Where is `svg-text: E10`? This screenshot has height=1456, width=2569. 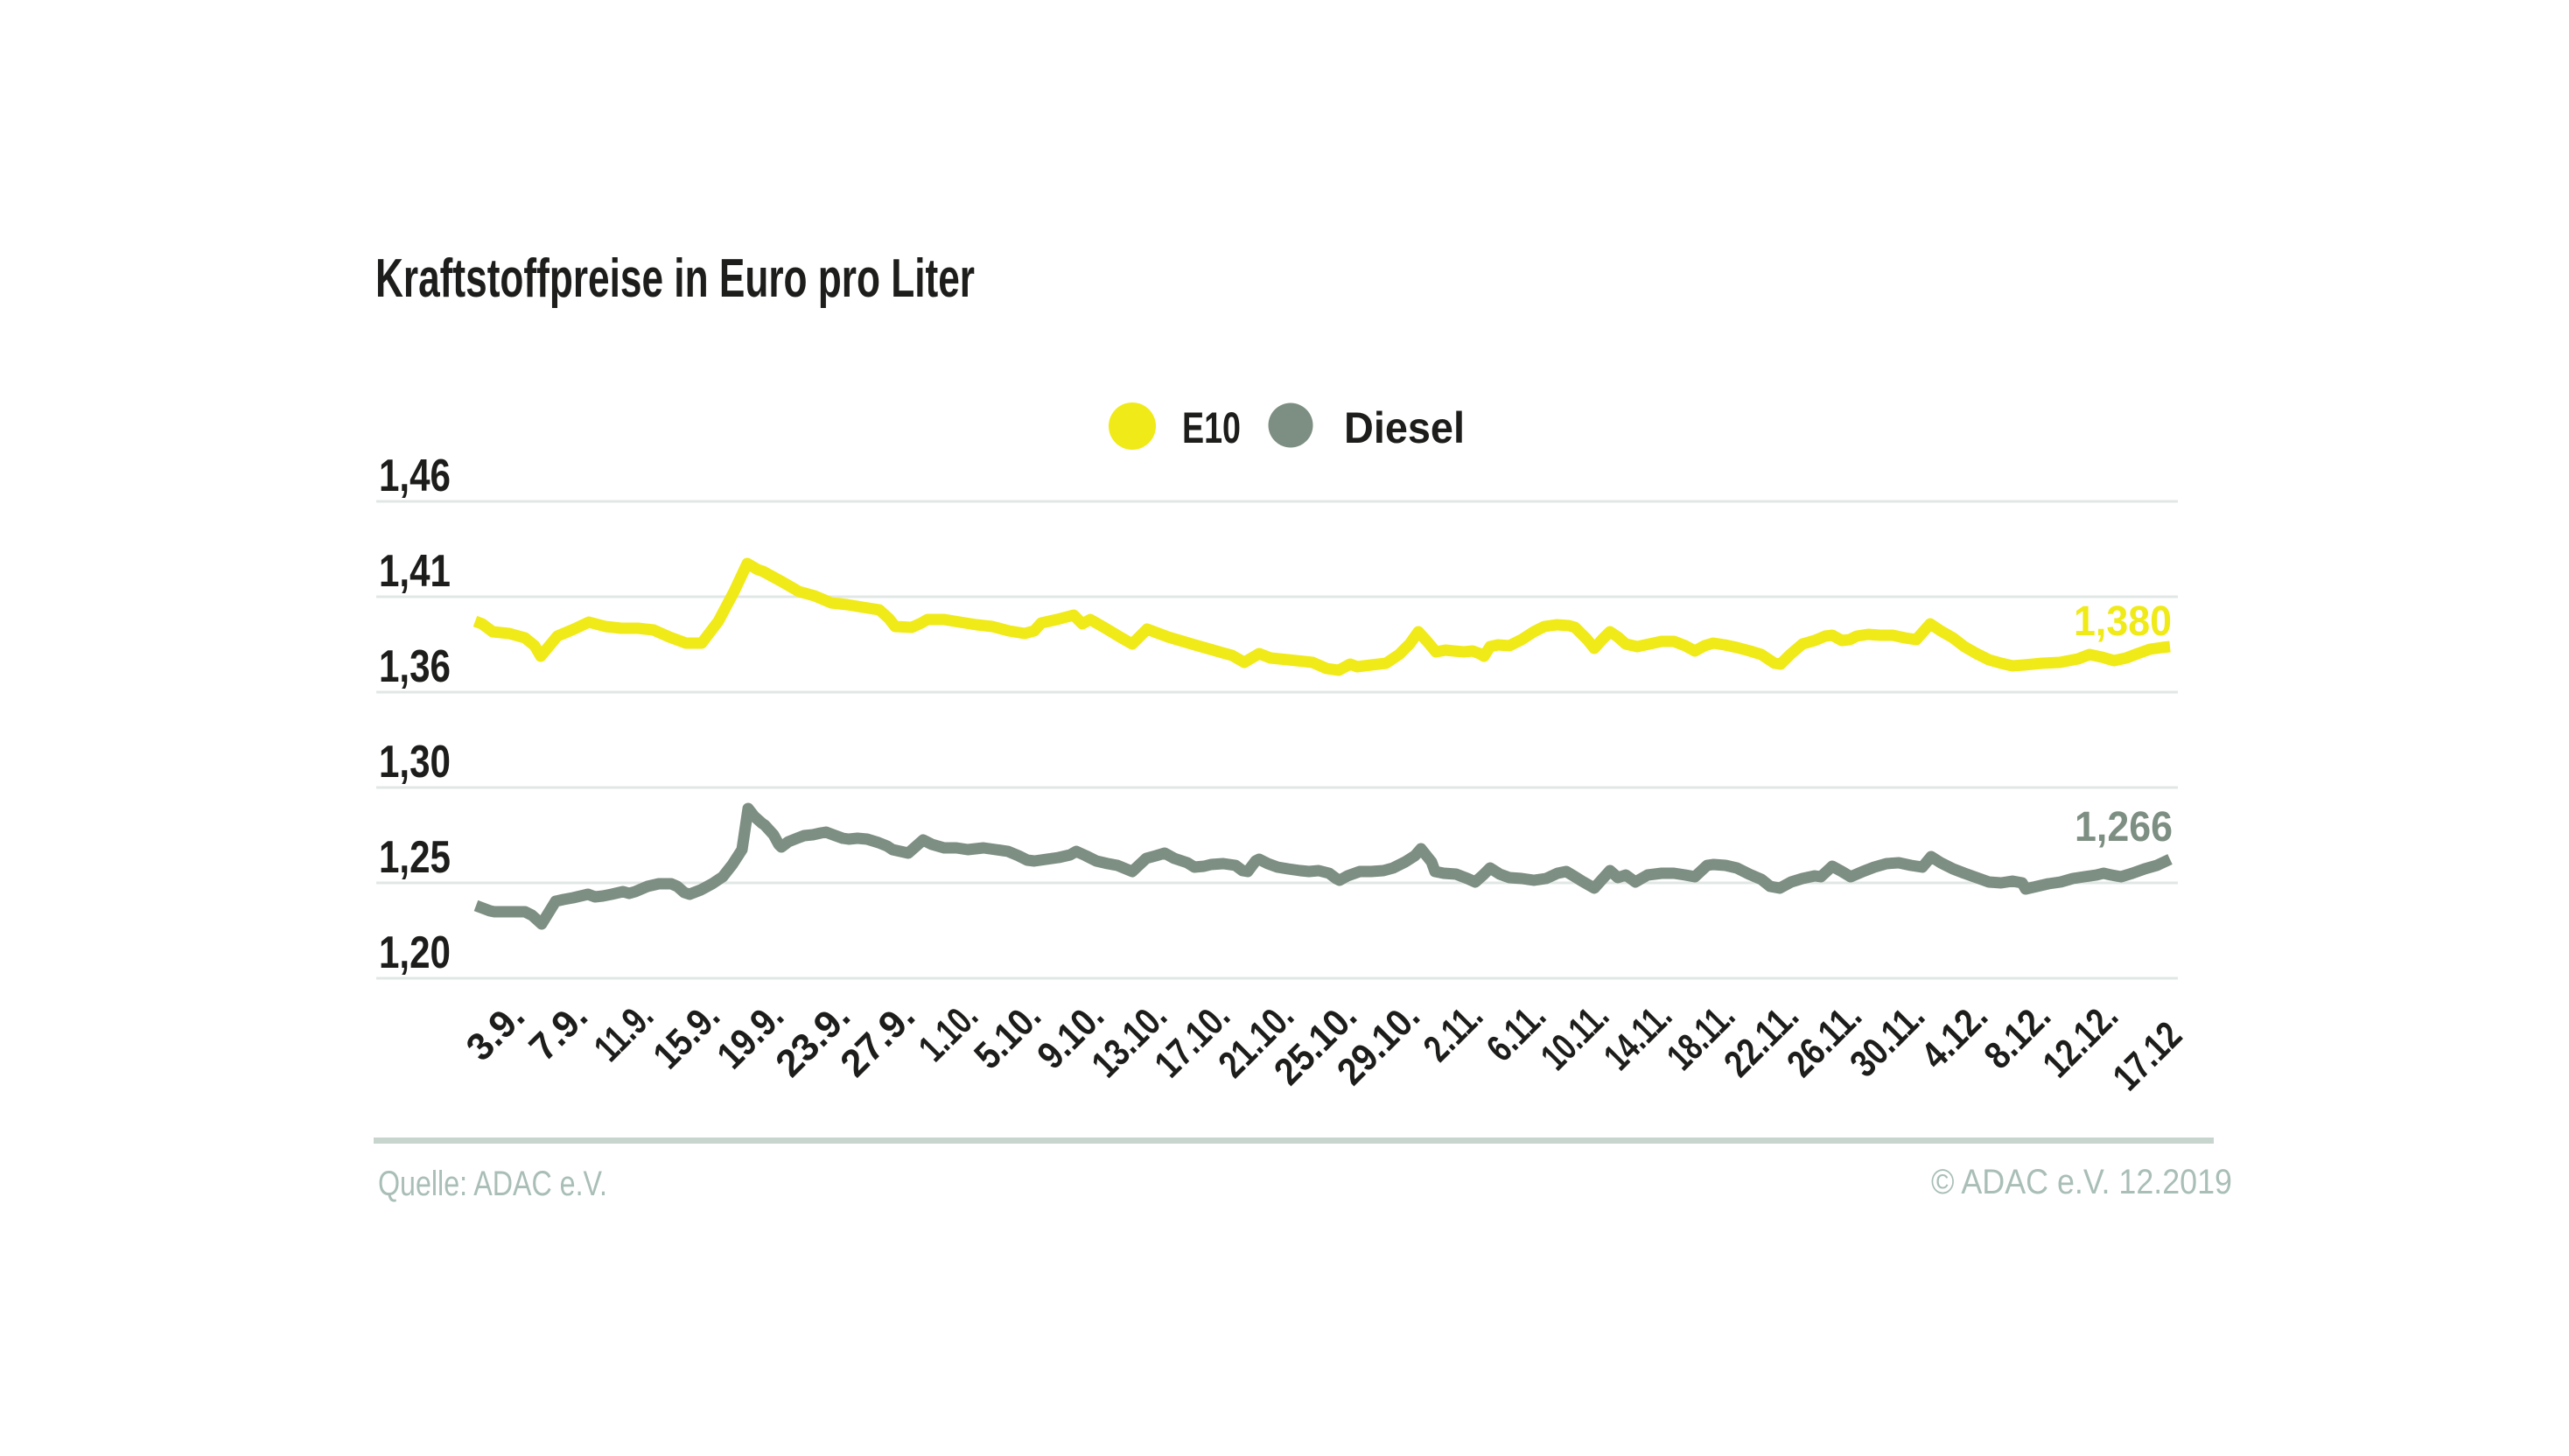 svg-text: E10 is located at coordinates (1211, 427).